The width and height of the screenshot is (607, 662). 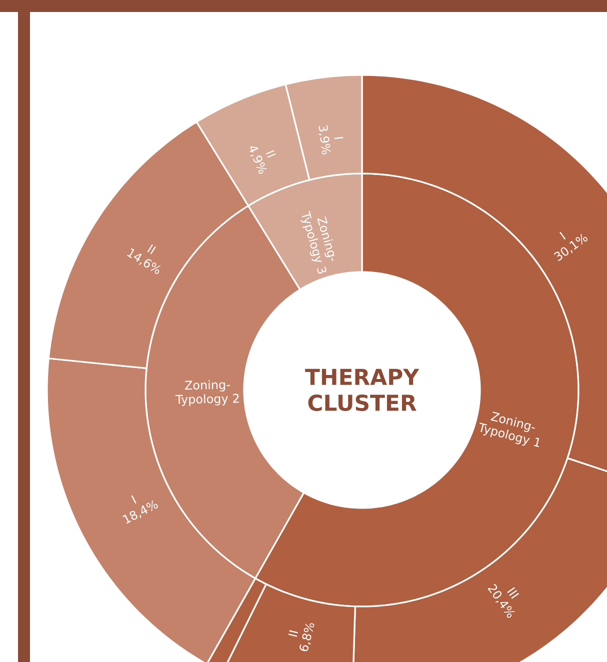 What do you see at coordinates (339, 138) in the screenshot?
I see `slice-label: I` at bounding box center [339, 138].